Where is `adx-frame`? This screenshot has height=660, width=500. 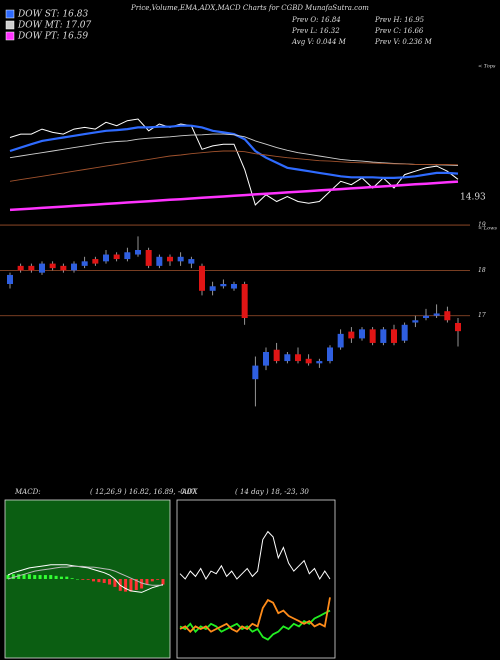 adx-frame is located at coordinates (256, 579).